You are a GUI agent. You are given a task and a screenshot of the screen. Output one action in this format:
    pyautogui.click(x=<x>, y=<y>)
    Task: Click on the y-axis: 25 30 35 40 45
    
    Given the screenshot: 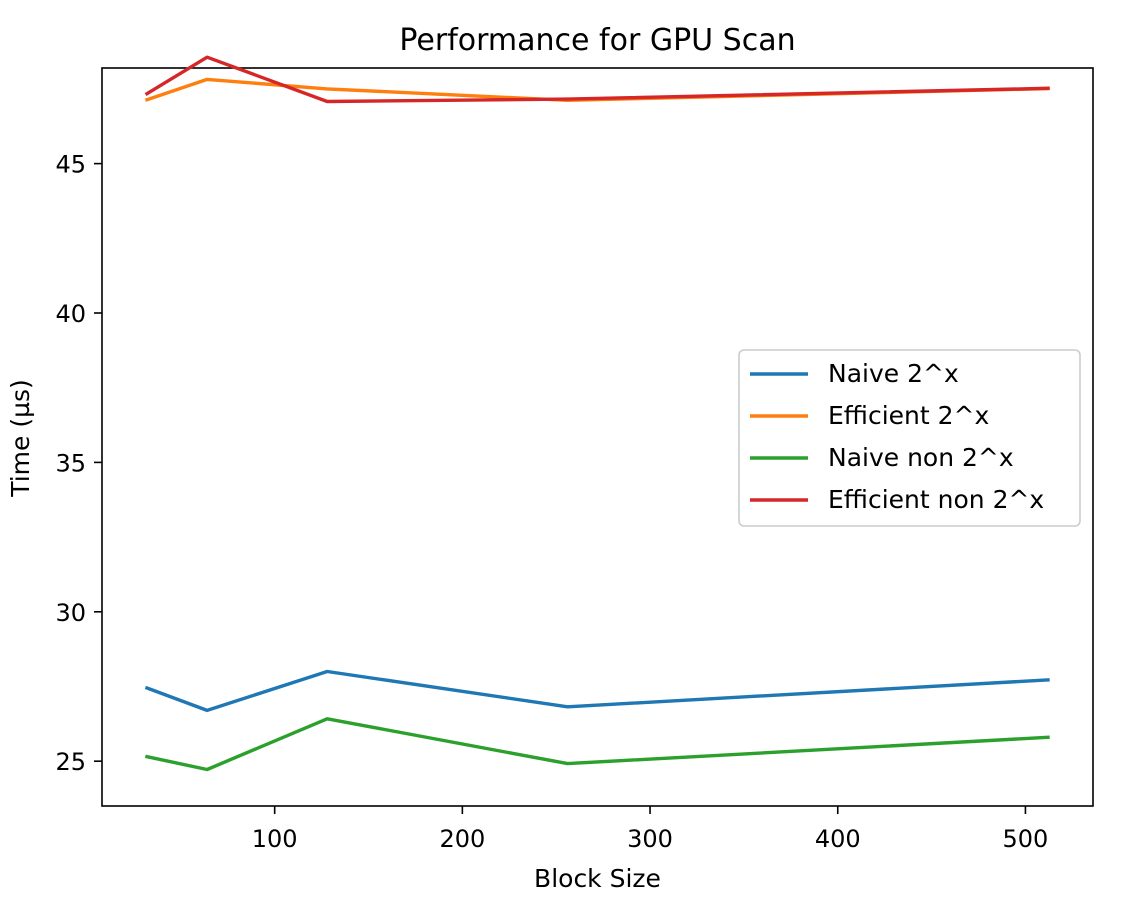 What is the action you would take?
    pyautogui.click(x=78, y=463)
    